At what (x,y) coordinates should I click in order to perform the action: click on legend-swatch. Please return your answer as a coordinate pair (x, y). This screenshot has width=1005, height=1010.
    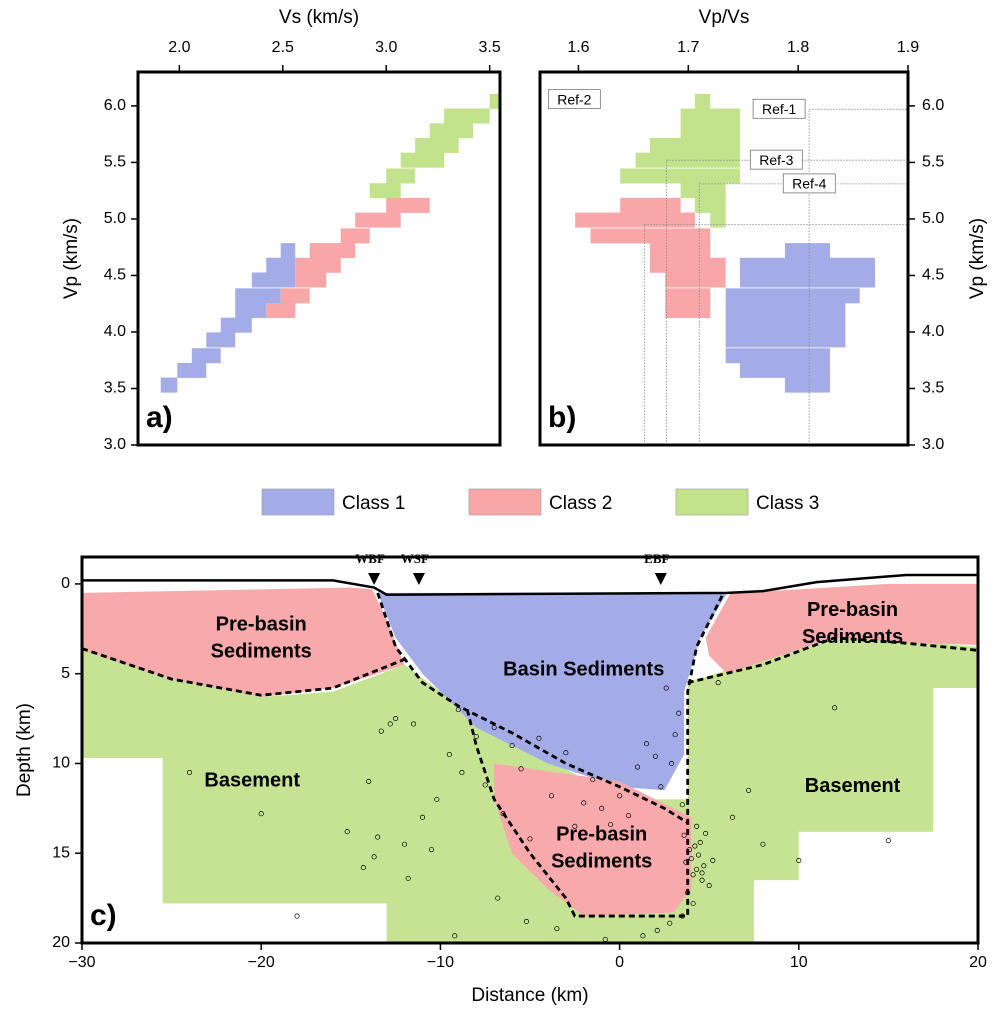
    Looking at the image, I should click on (298, 502).